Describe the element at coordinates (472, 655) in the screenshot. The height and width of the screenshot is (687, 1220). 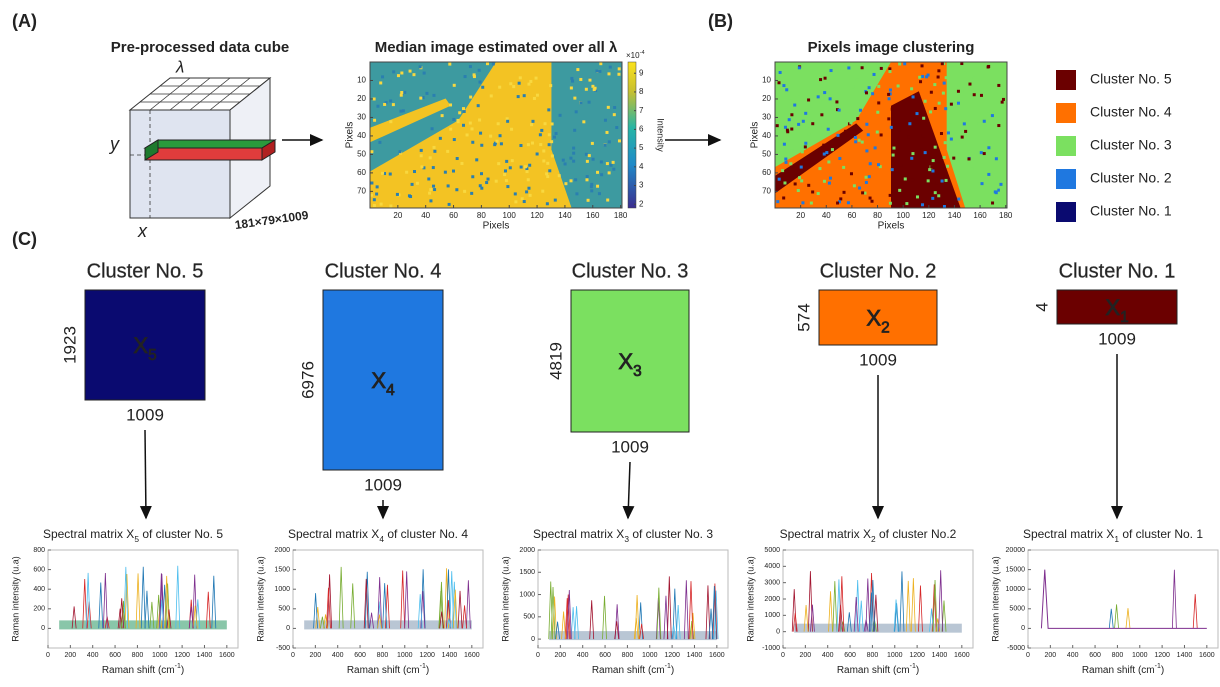
I see `x-tick-label: 1600` at that location.